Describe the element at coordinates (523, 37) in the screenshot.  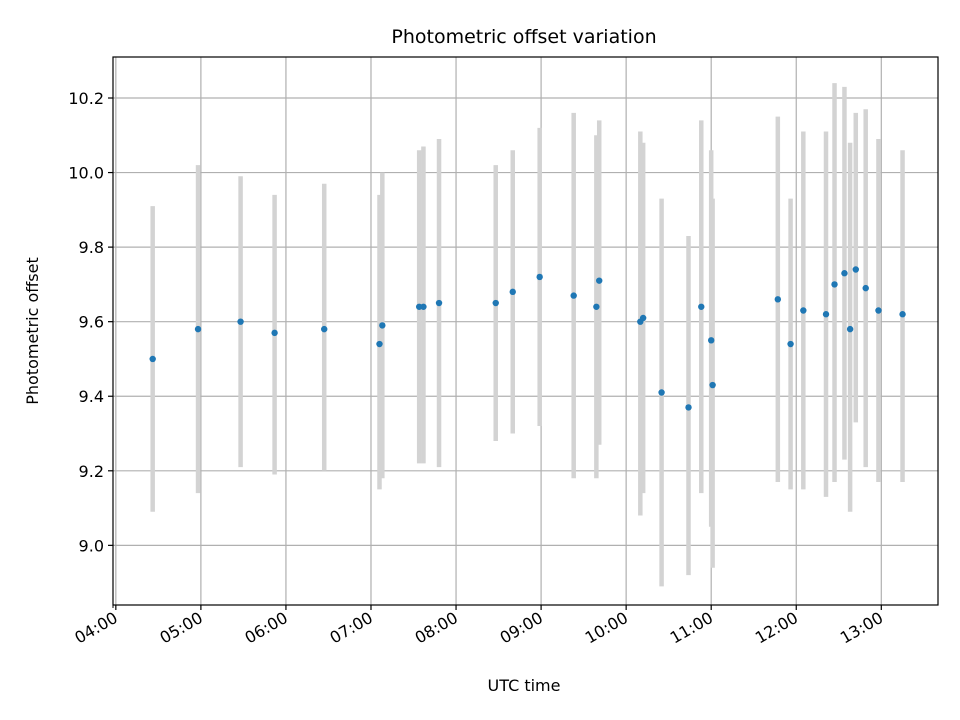
I see `chart-title: Photometric offset variation` at that location.